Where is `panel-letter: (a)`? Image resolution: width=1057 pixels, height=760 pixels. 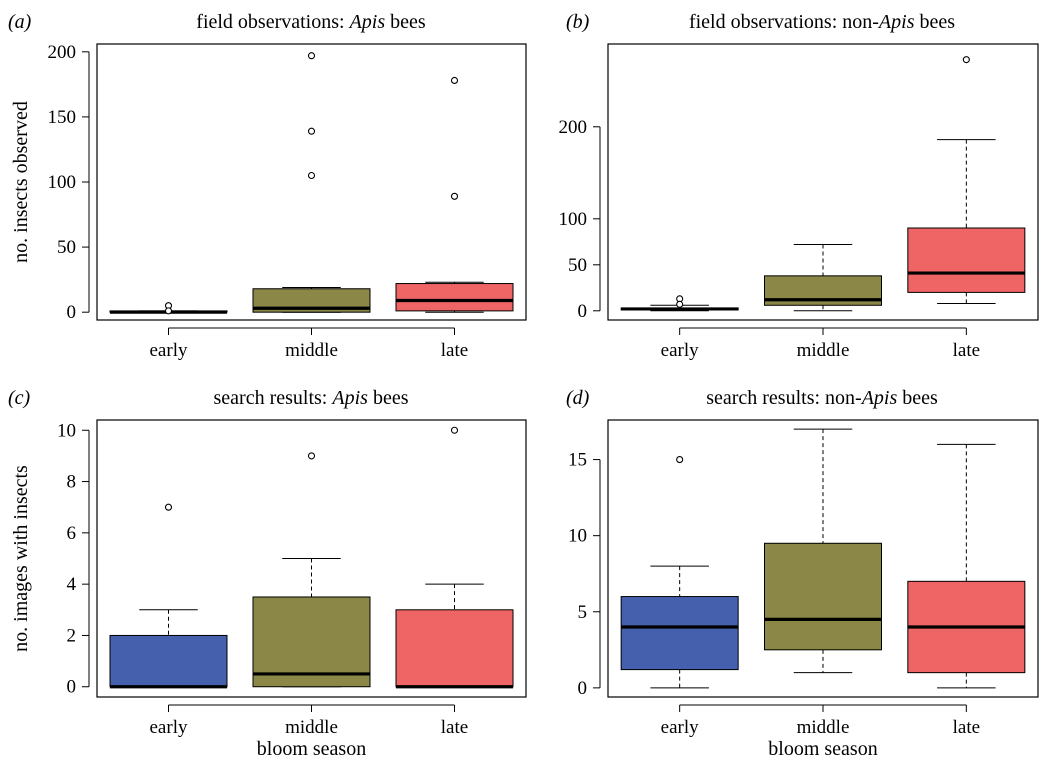
panel-letter: (a) is located at coordinates (20, 22).